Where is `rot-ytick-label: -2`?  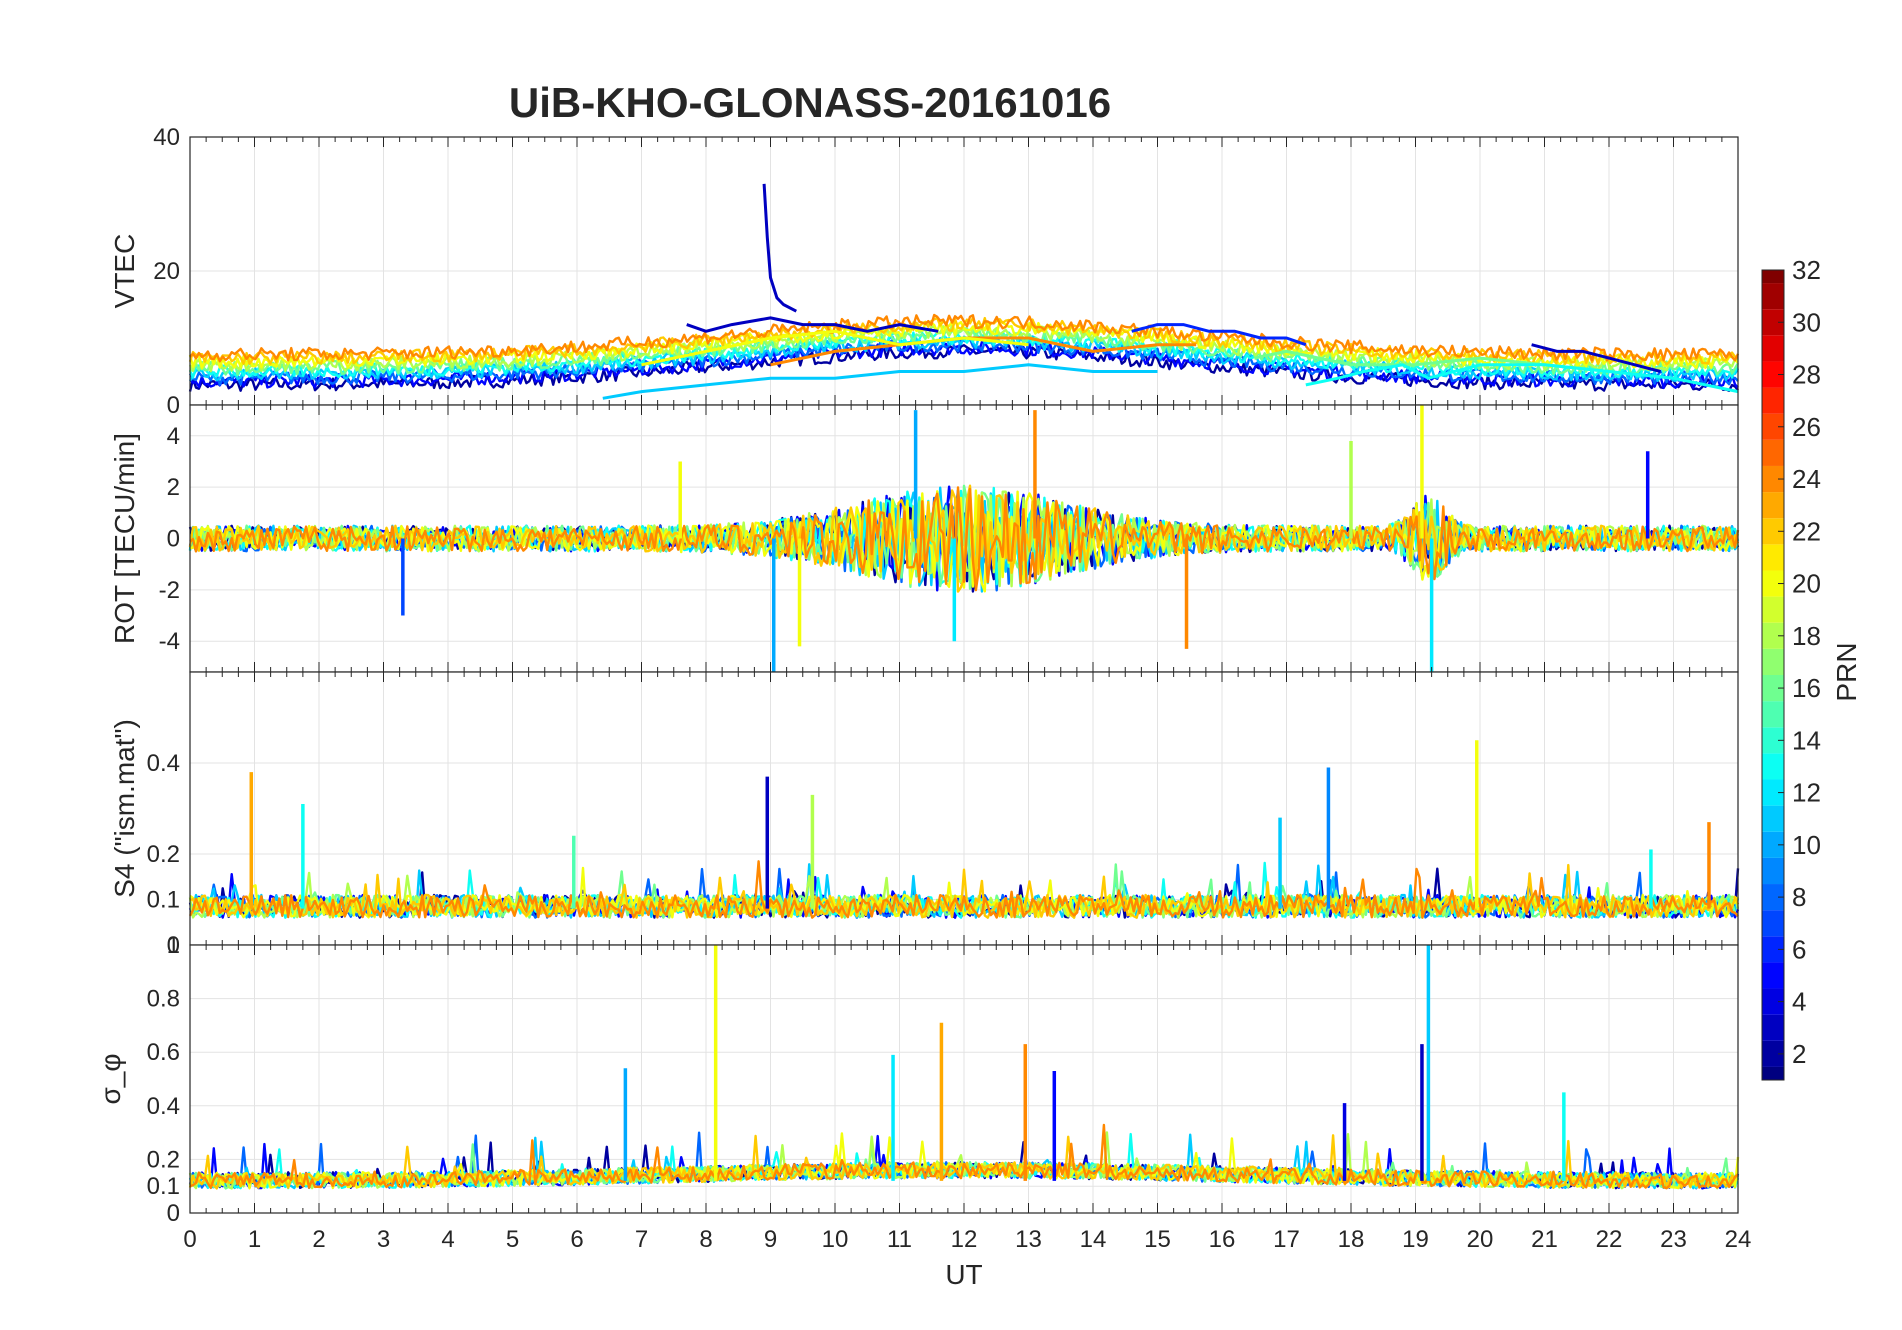 rot-ytick-label: -2 is located at coordinates (169, 590).